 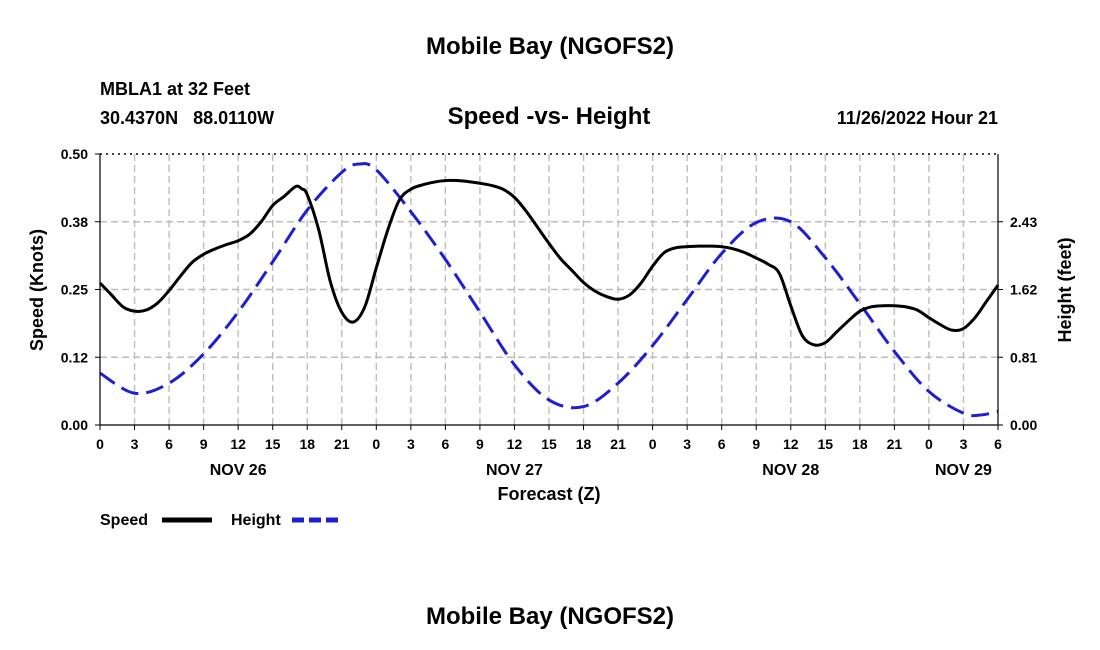 What do you see at coordinates (548, 494) in the screenshot?
I see `x-axis-label: Forecast (Z)` at bounding box center [548, 494].